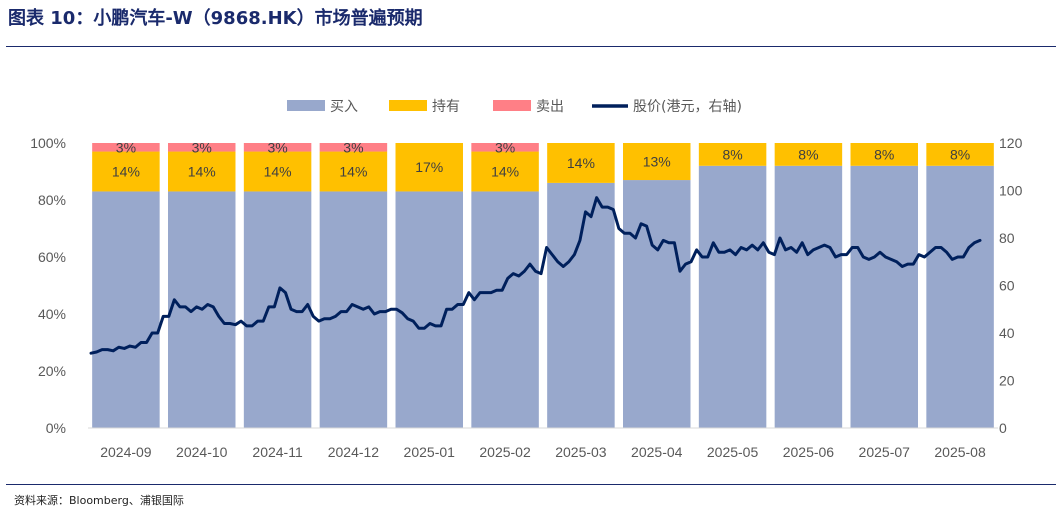 Image resolution: width=1063 pixels, height=512 pixels. Describe the element at coordinates (657, 452) in the screenshot. I see `x-tick-label: 2025-04` at that location.